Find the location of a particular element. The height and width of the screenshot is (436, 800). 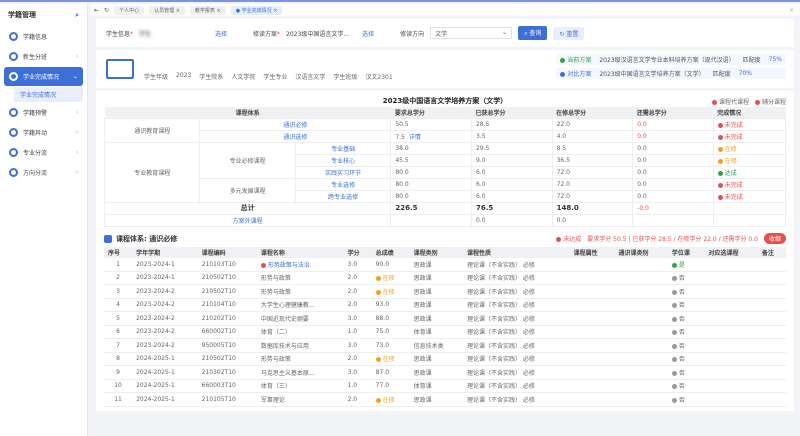

sidebar-item-class-assign: 新生分班 › is located at coordinates (43, 56).